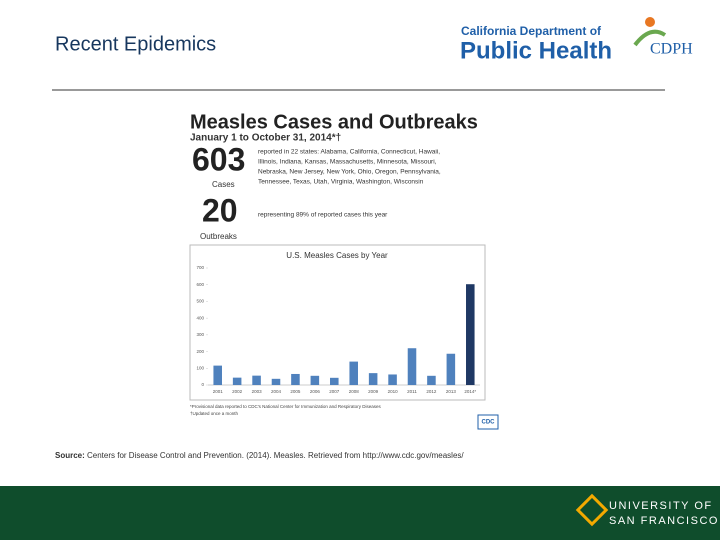 This screenshot has height=545, width=720. What do you see at coordinates (664, 521) in the screenshot?
I see `footer-line2: SAN FRANCISCO` at bounding box center [664, 521].